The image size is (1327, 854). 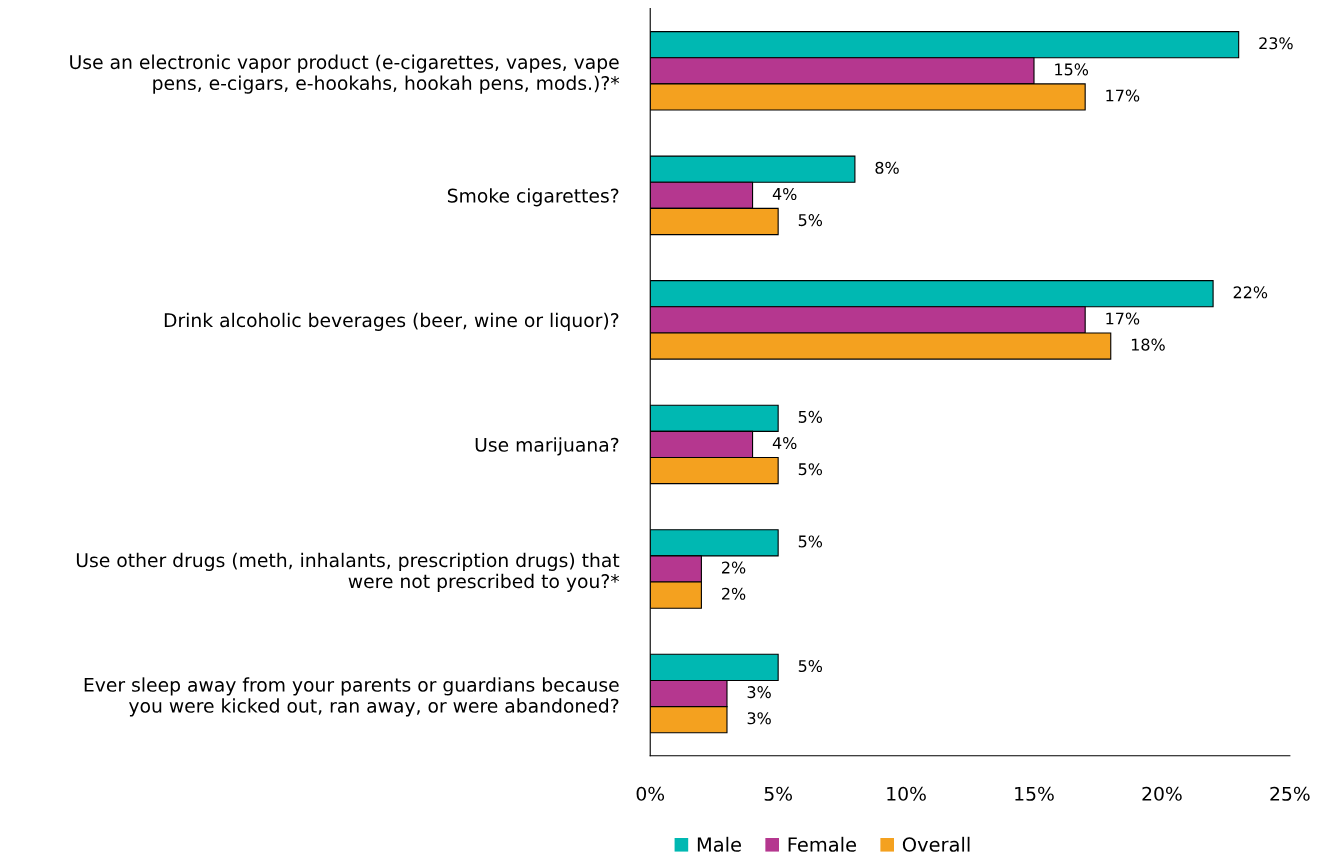 I want to click on legend-label: Overall, so click(x=936, y=844).